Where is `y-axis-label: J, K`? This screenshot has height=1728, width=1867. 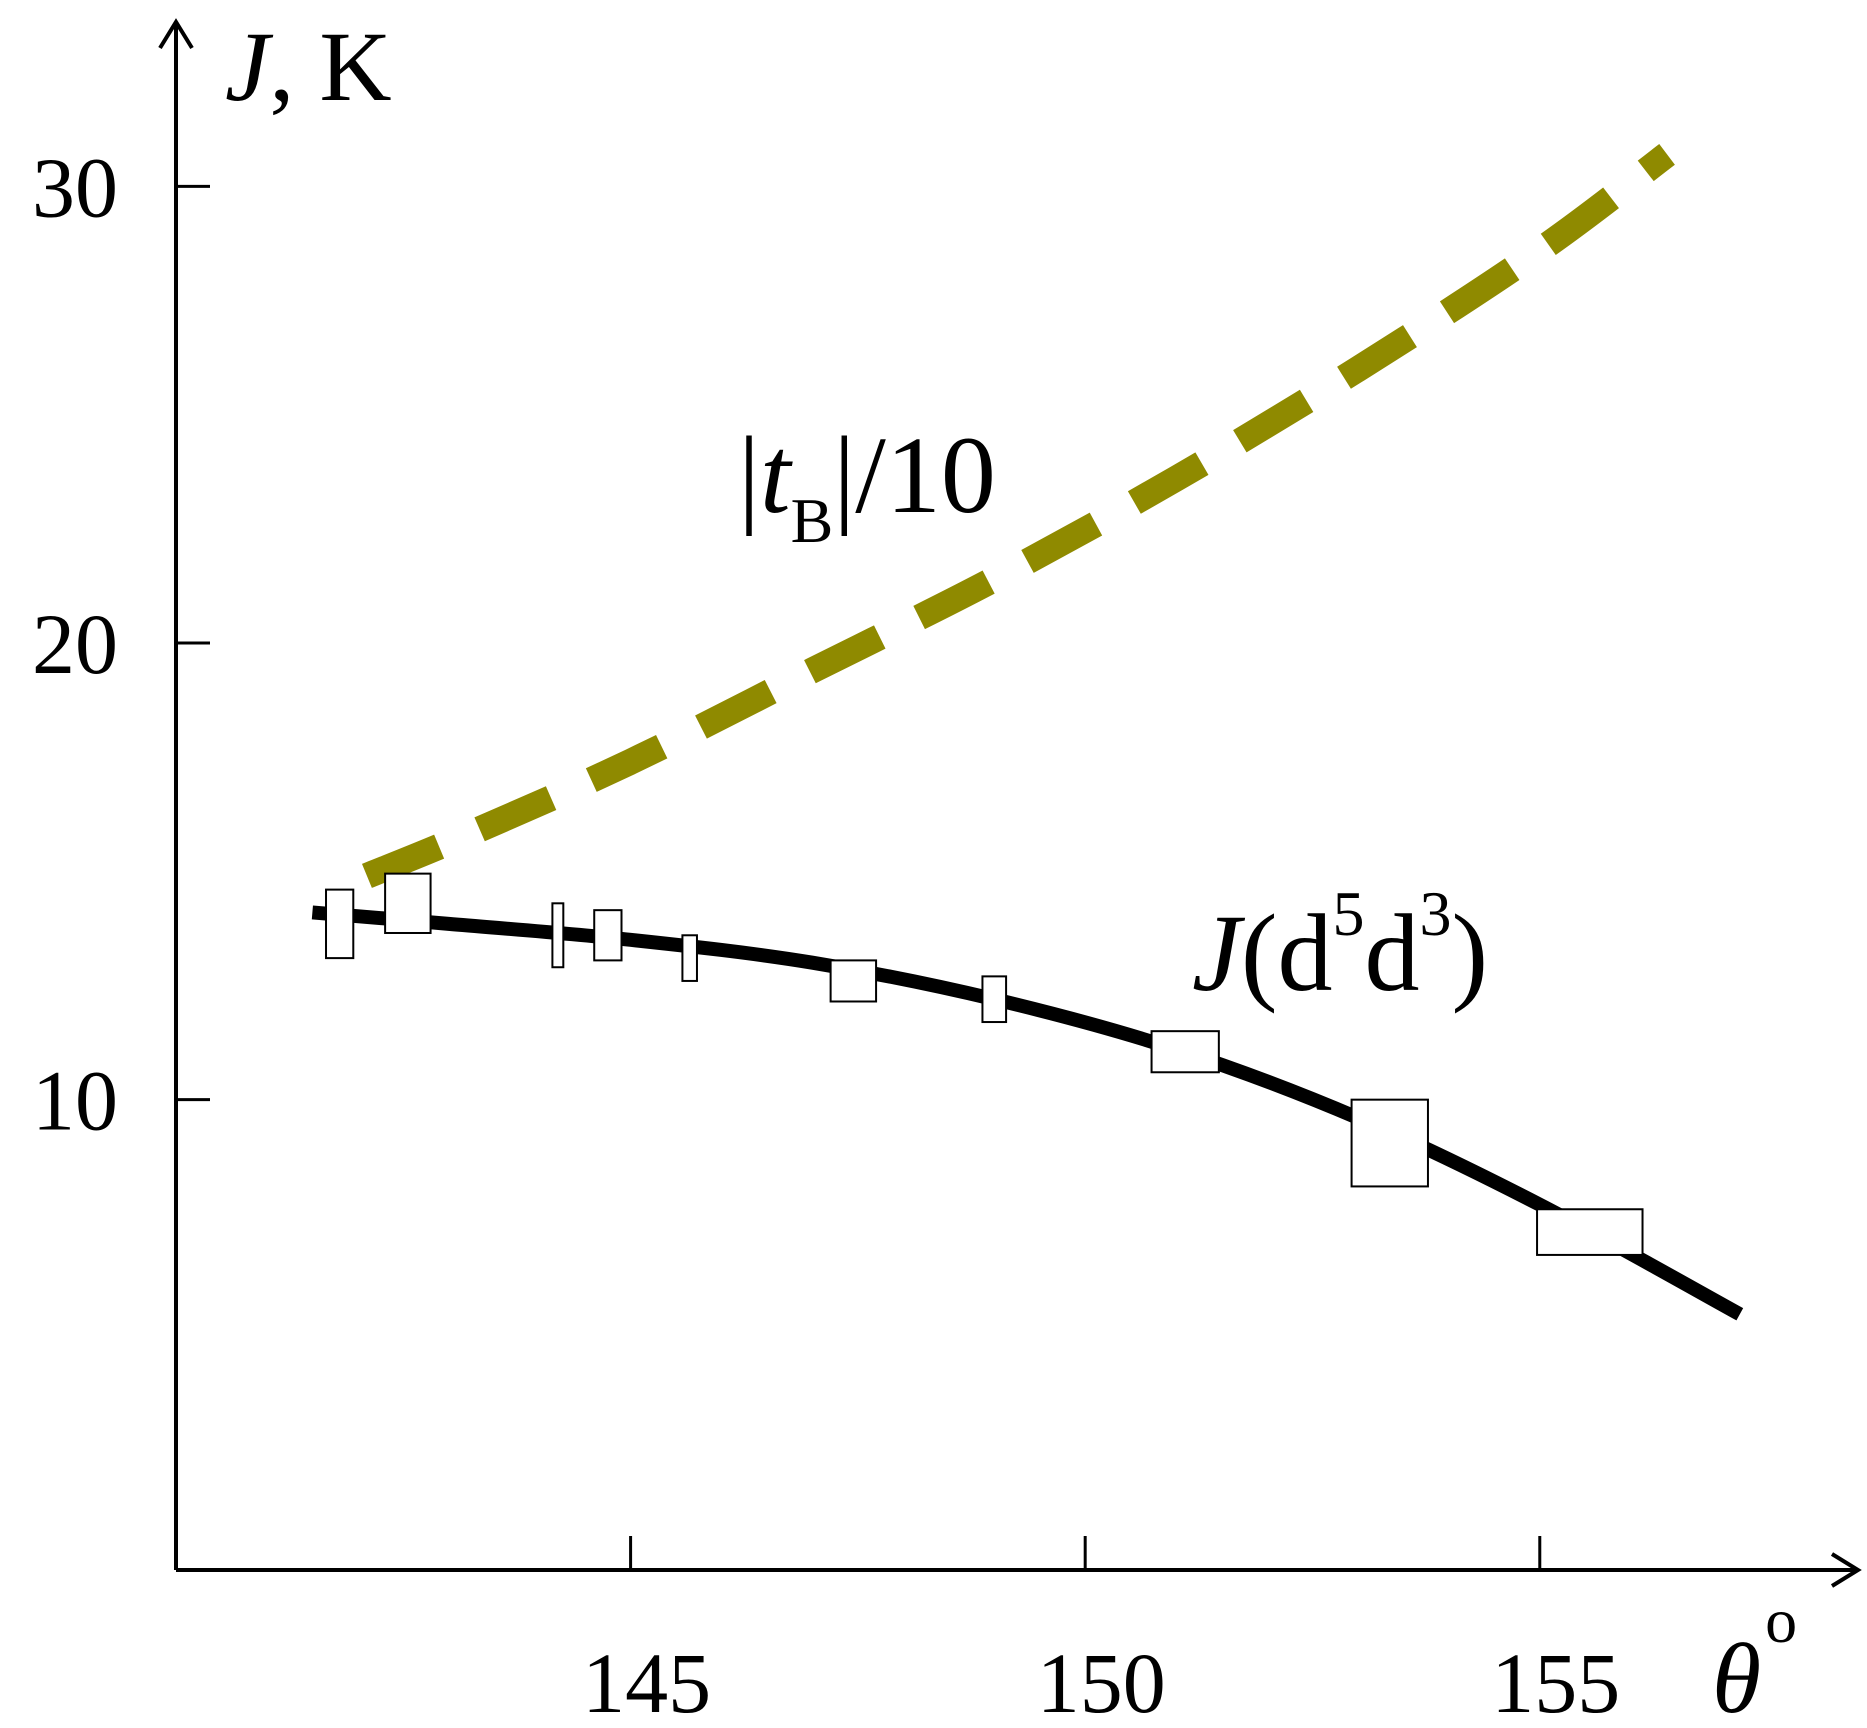 y-axis-label: J, K is located at coordinates (308, 66).